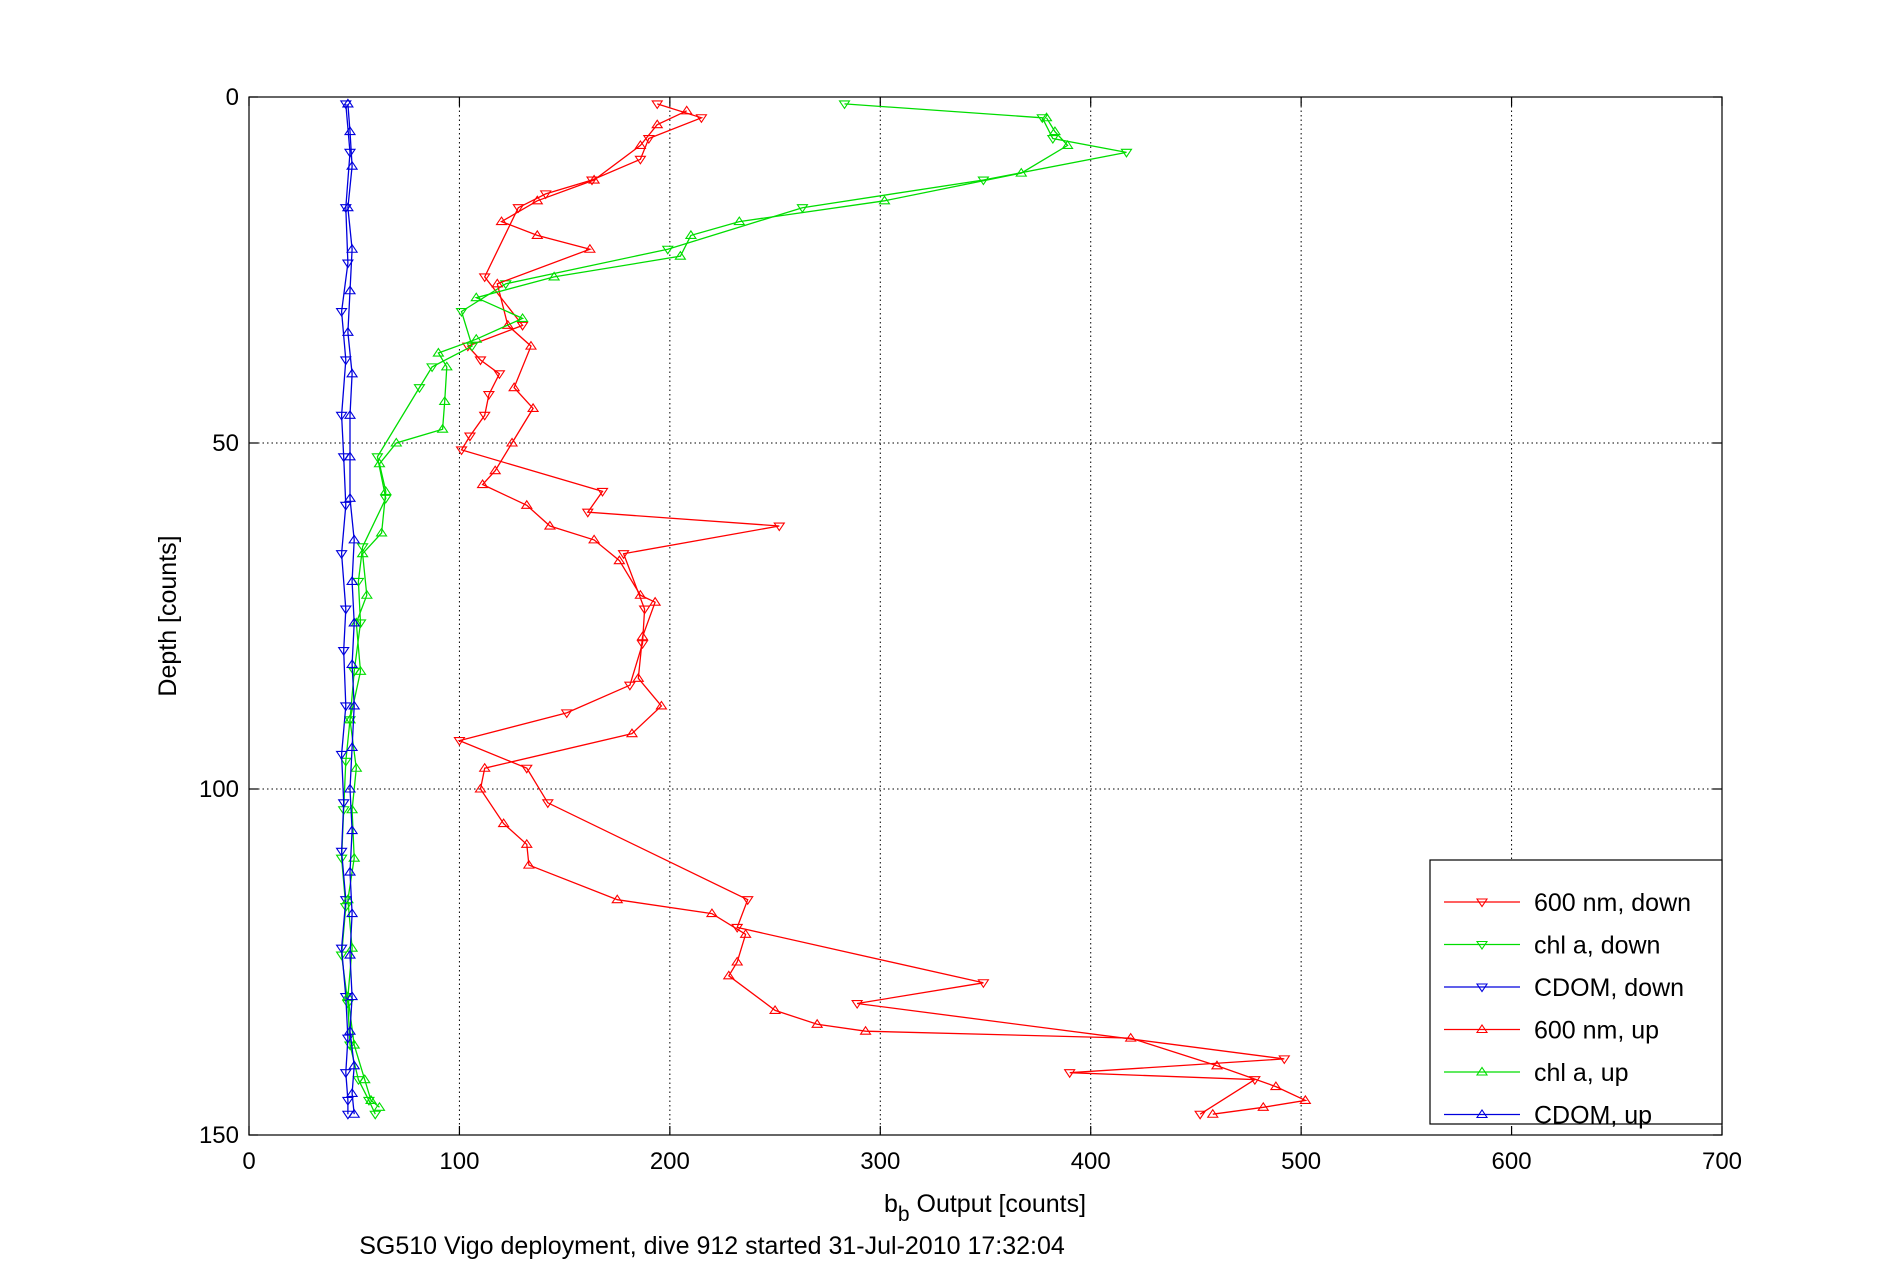 The height and width of the screenshot is (1262, 1891). What do you see at coordinates (219, 789) in the screenshot?
I see `y-tick-label: 100` at bounding box center [219, 789].